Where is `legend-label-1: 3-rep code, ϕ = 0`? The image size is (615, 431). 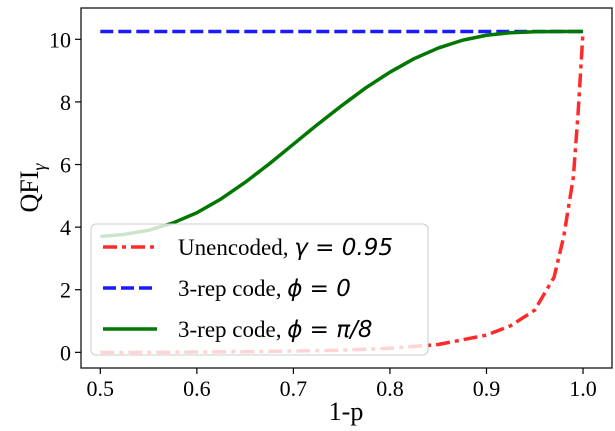 legend-label-1: 3-rep code, ϕ = 0 is located at coordinates (264, 289).